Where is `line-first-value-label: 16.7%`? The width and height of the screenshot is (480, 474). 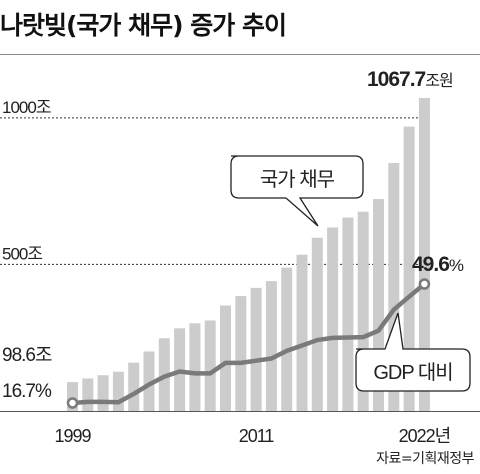
line-first-value-label: 16.7% is located at coordinates (27, 391).